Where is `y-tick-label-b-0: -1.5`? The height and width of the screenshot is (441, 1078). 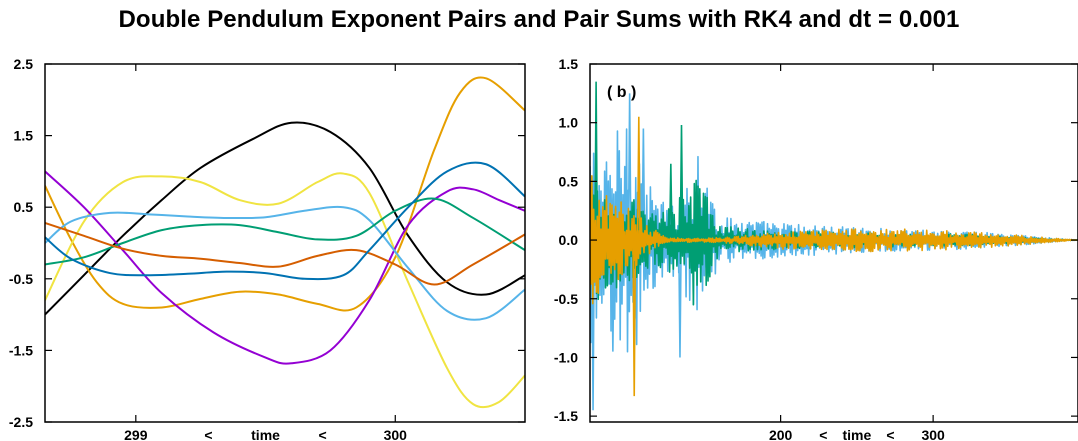
y-tick-label-b-0: -1.5 is located at coordinates (566, 416).